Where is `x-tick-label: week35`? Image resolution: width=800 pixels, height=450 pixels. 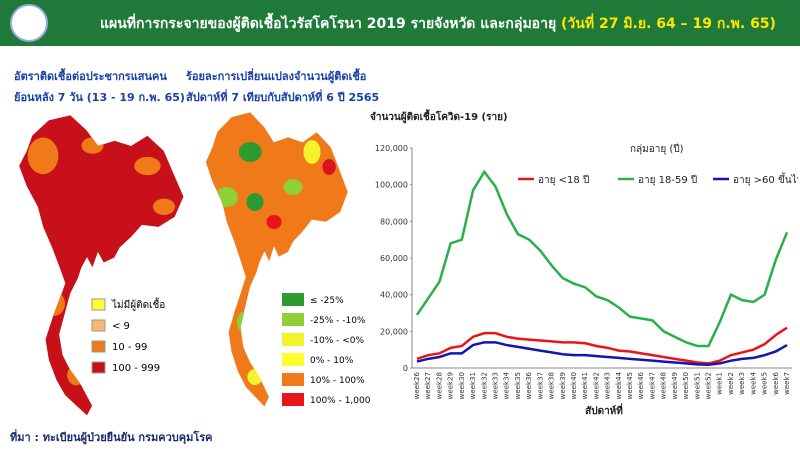 x-tick-label: week35 is located at coordinates (518, 385).